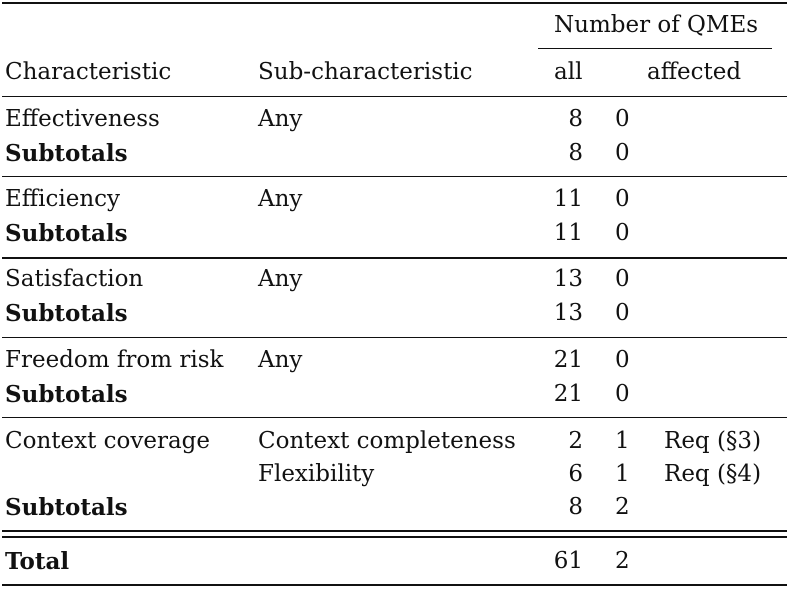 This screenshot has width=789, height=589. I want to click on subtotal-all-count: 11, so click(568, 233).